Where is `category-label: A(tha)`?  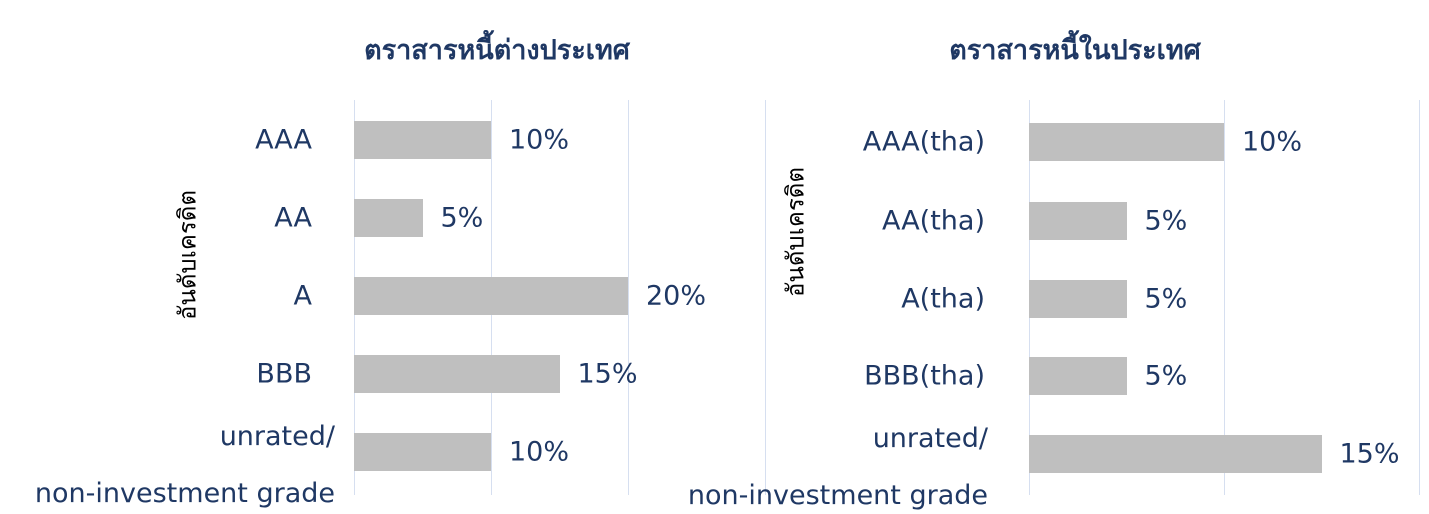
category-label: A(tha) is located at coordinates (943, 299).